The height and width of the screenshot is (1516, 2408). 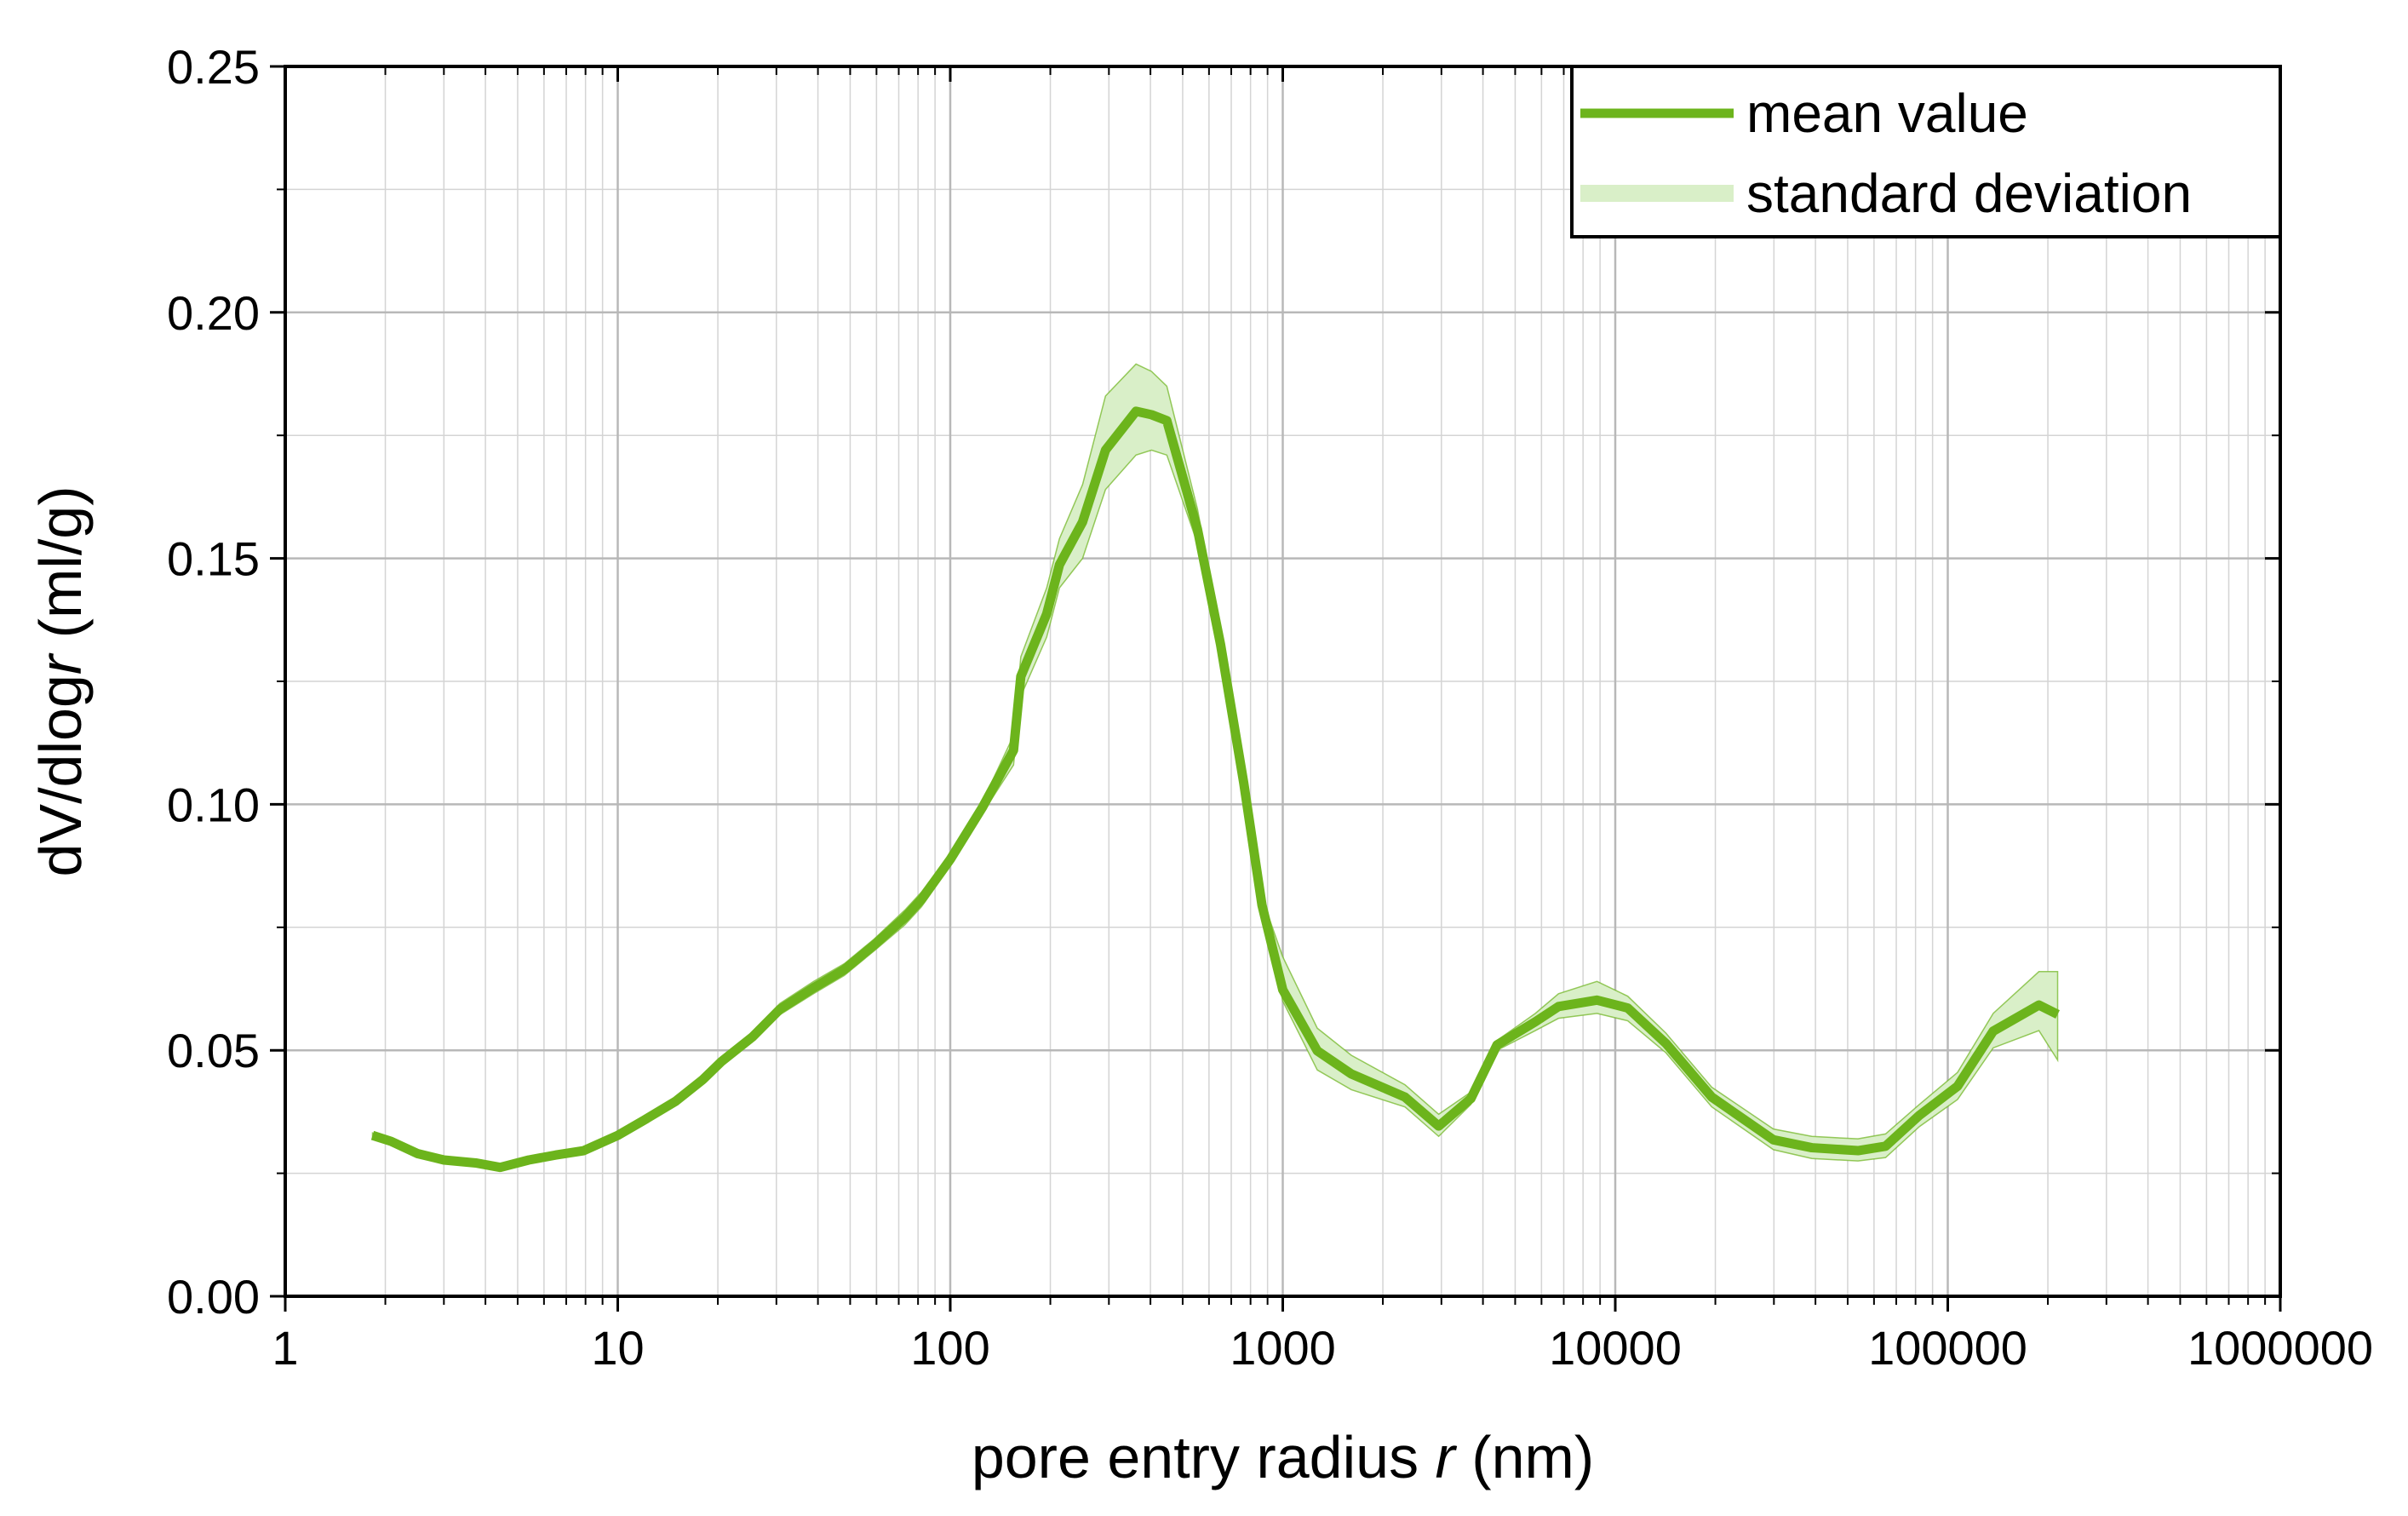 What do you see at coordinates (617, 1348) in the screenshot?
I see `x-tick-label: 10` at bounding box center [617, 1348].